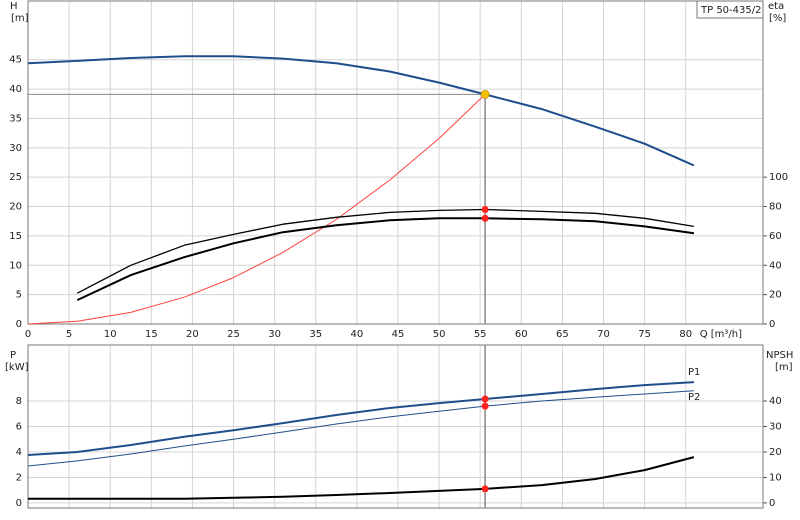 This screenshot has width=800, height=520. I want to click on y-axis-label: P, so click(13, 355).